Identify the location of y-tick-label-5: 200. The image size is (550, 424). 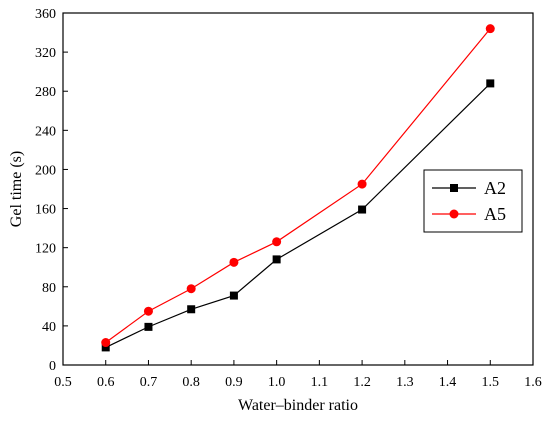
(45, 170).